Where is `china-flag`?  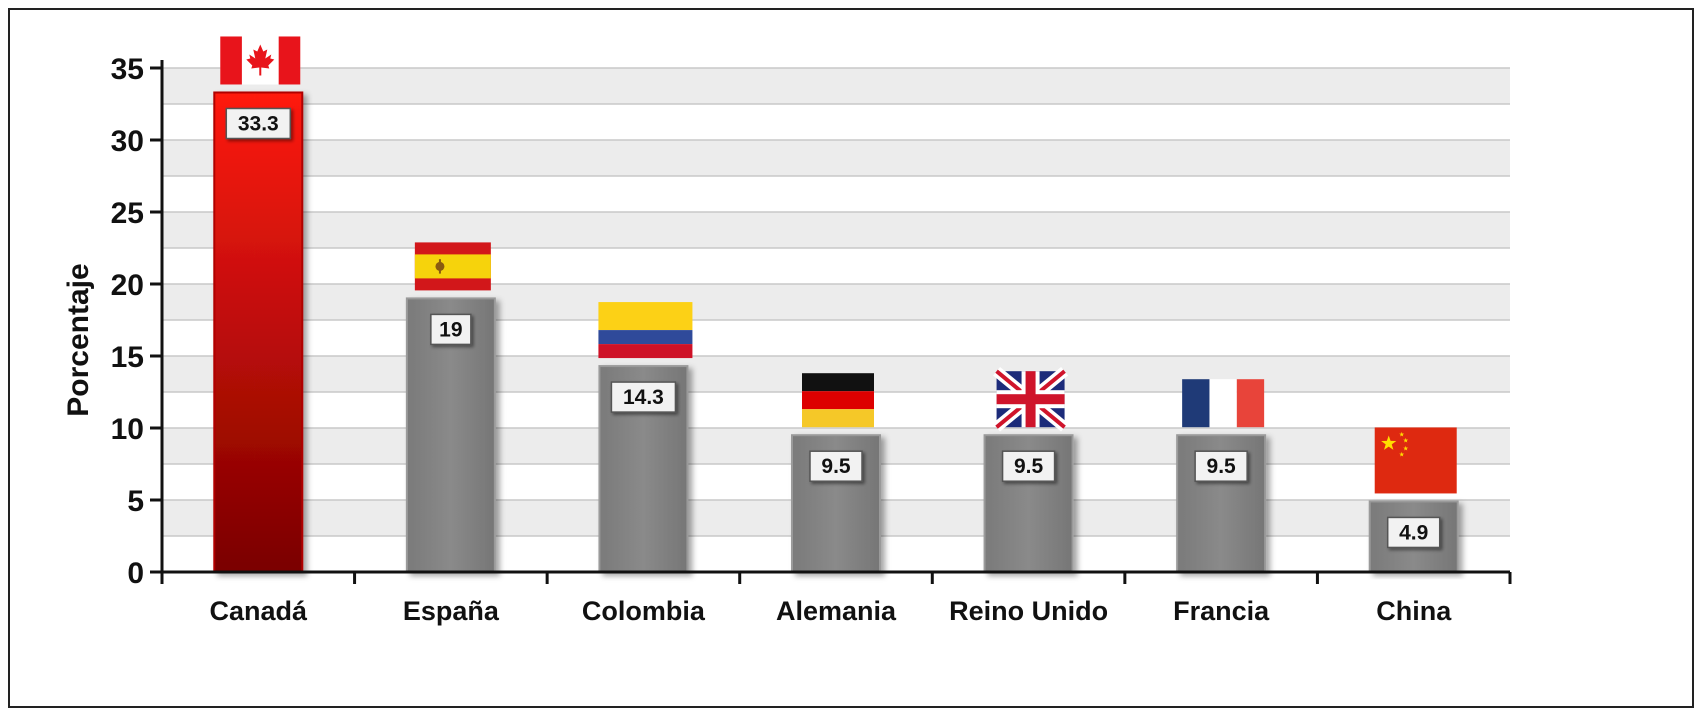
china-flag is located at coordinates (1415, 460).